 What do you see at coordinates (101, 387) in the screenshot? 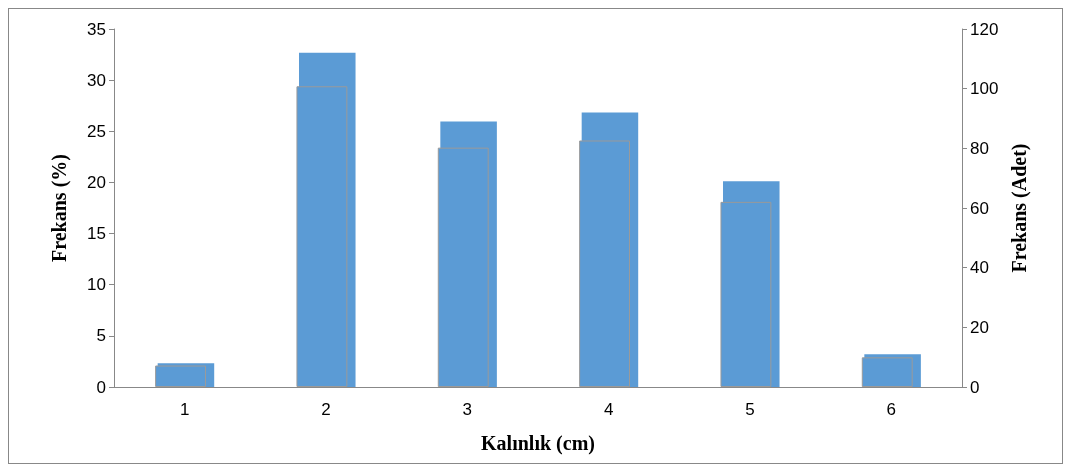
I see `y-tick-label: 0` at bounding box center [101, 387].